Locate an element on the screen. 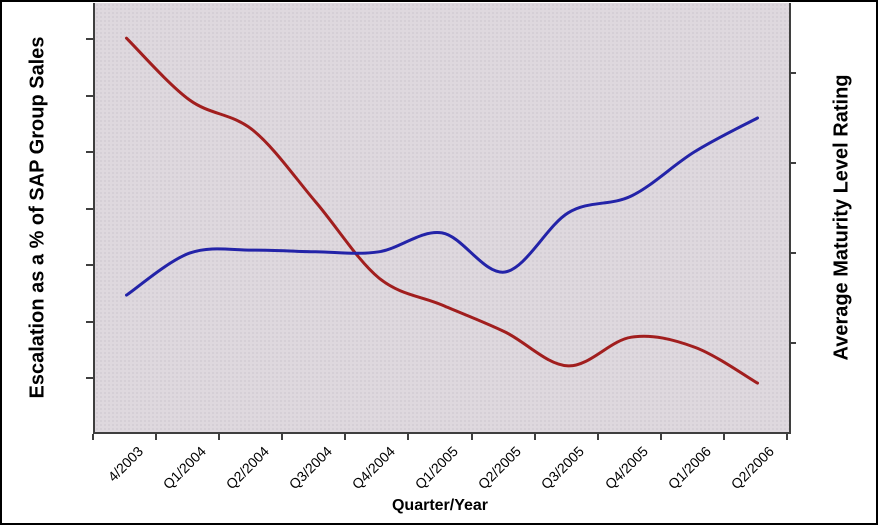  right-y-axis-title-text: Average Maturity Level Rating is located at coordinates (841, 217).